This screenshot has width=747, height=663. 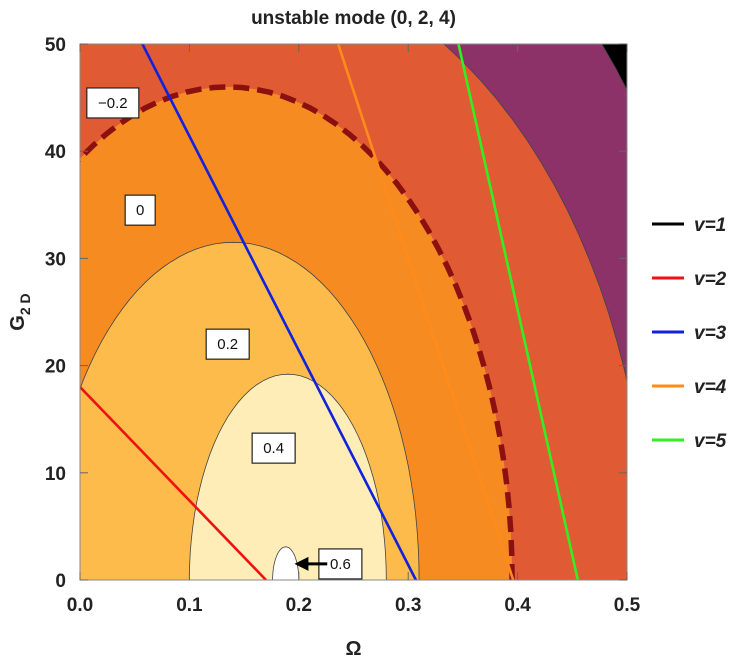 What do you see at coordinates (689, 279) in the screenshot?
I see `legend-item: v=2` at bounding box center [689, 279].